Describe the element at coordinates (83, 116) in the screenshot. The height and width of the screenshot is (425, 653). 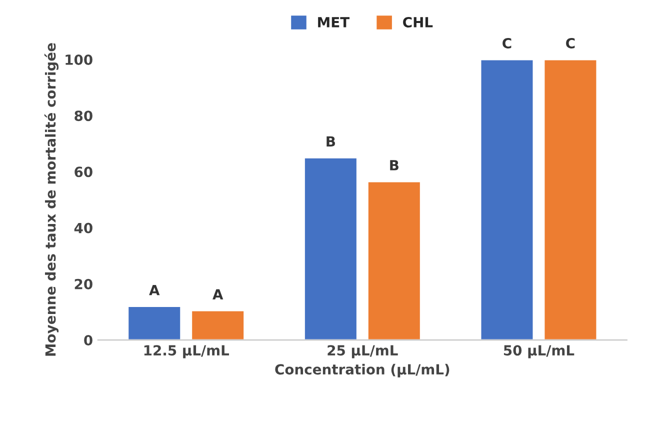
I see `y-tick-label: 80` at that location.